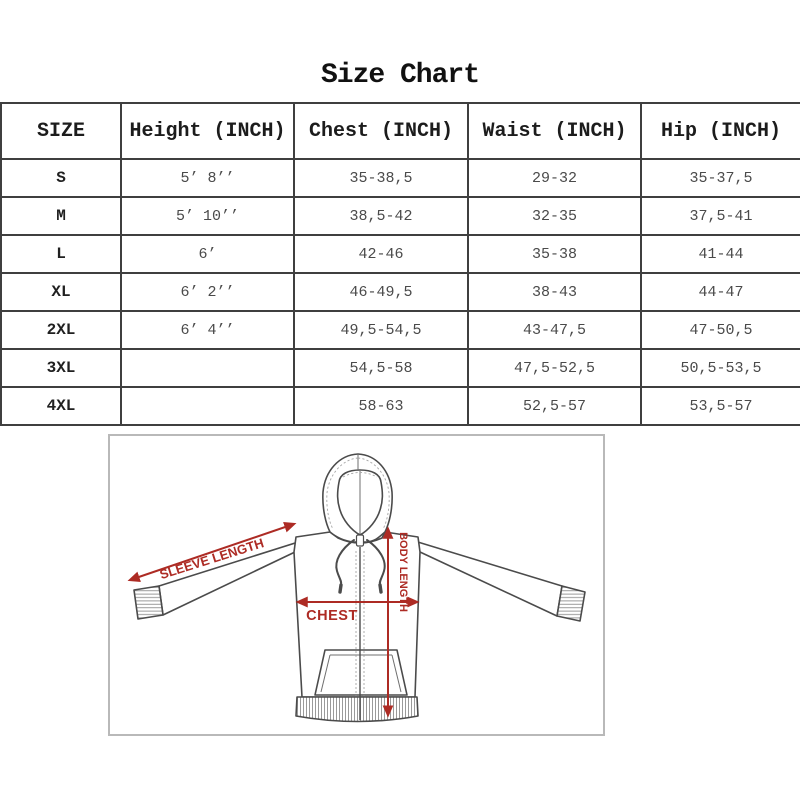 The image size is (800, 800). I want to click on chest-cell: 46-49,5, so click(381, 292).